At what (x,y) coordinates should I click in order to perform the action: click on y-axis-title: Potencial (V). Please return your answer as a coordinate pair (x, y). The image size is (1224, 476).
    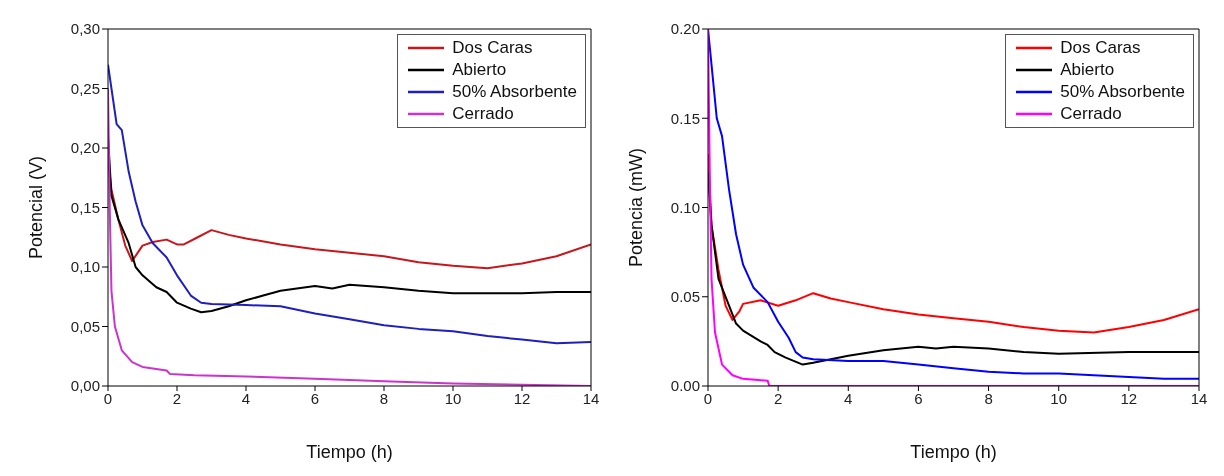
    Looking at the image, I should click on (36, 207).